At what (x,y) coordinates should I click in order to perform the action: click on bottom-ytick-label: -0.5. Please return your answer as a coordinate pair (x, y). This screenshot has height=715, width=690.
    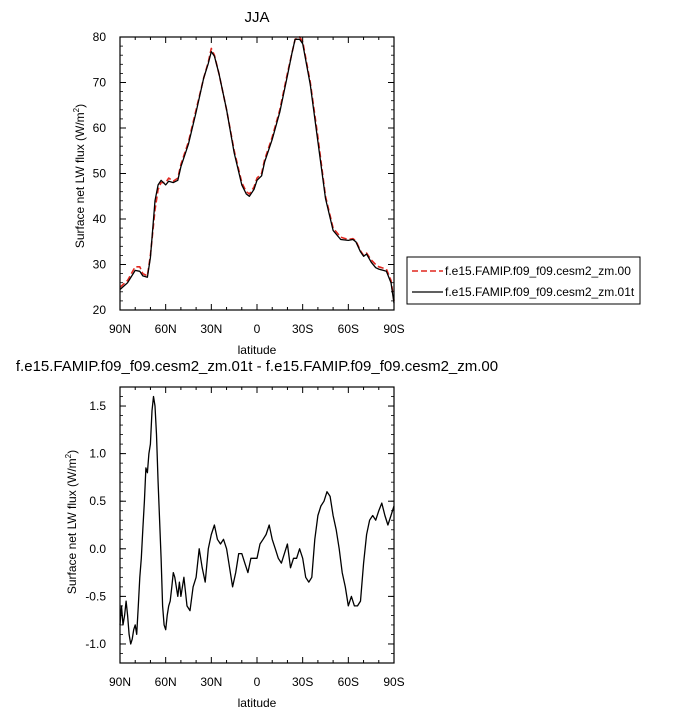
    Looking at the image, I should click on (95, 596).